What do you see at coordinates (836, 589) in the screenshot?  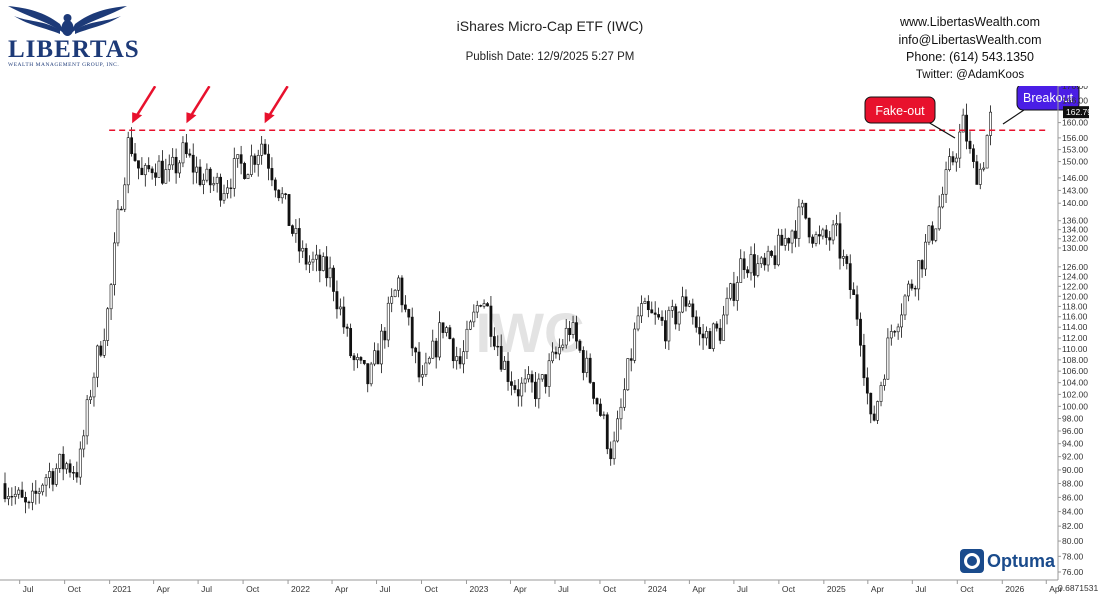 I see `x-tick-label: 2025` at bounding box center [836, 589].